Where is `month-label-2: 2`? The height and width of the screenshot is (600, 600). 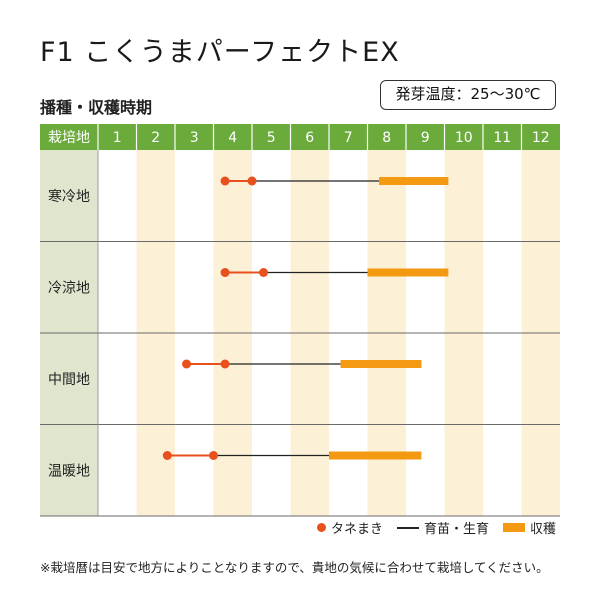
month-label-2: 2 is located at coordinates (155, 138).